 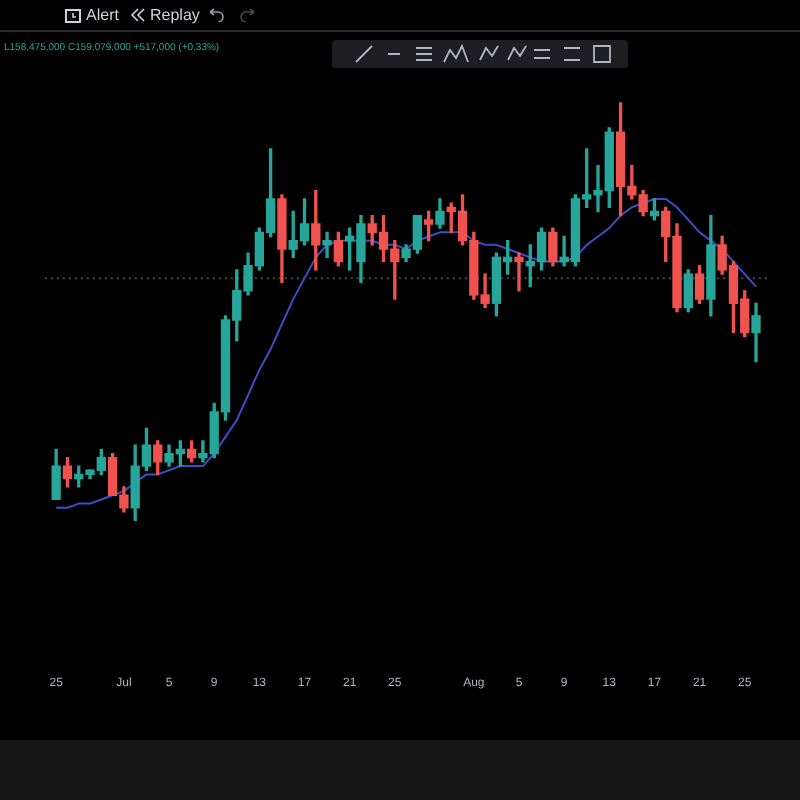 I want to click on text: Replay, so click(x=175, y=15).